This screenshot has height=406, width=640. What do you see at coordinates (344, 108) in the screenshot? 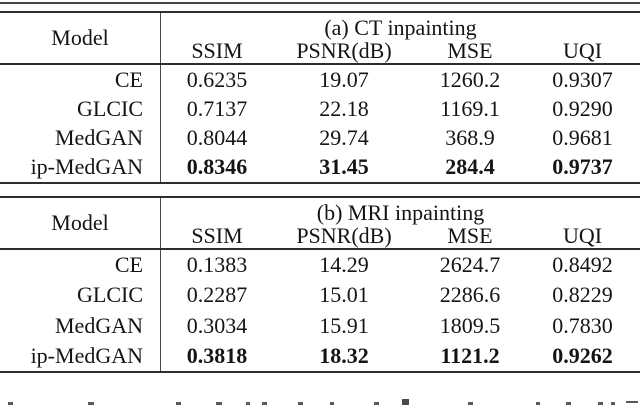
I see `metric-value-psnr: 22.18` at bounding box center [344, 108].